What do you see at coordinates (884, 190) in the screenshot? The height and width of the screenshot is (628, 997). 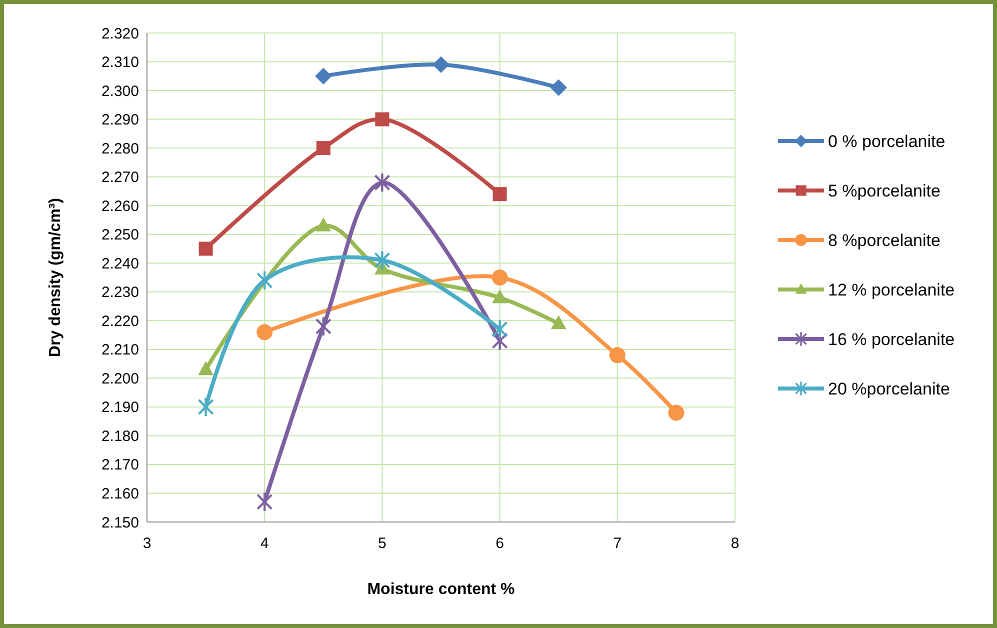 I see `legend-label: 5 %porcelanite` at bounding box center [884, 190].